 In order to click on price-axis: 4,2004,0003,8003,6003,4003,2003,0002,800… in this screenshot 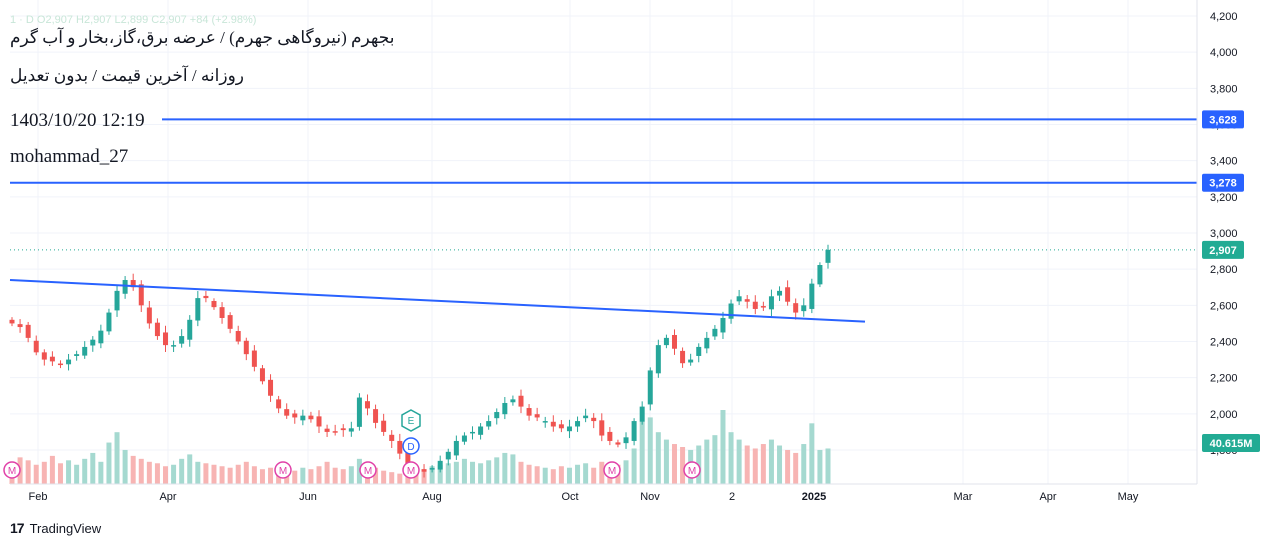, I will do `click(1224, 234)`.